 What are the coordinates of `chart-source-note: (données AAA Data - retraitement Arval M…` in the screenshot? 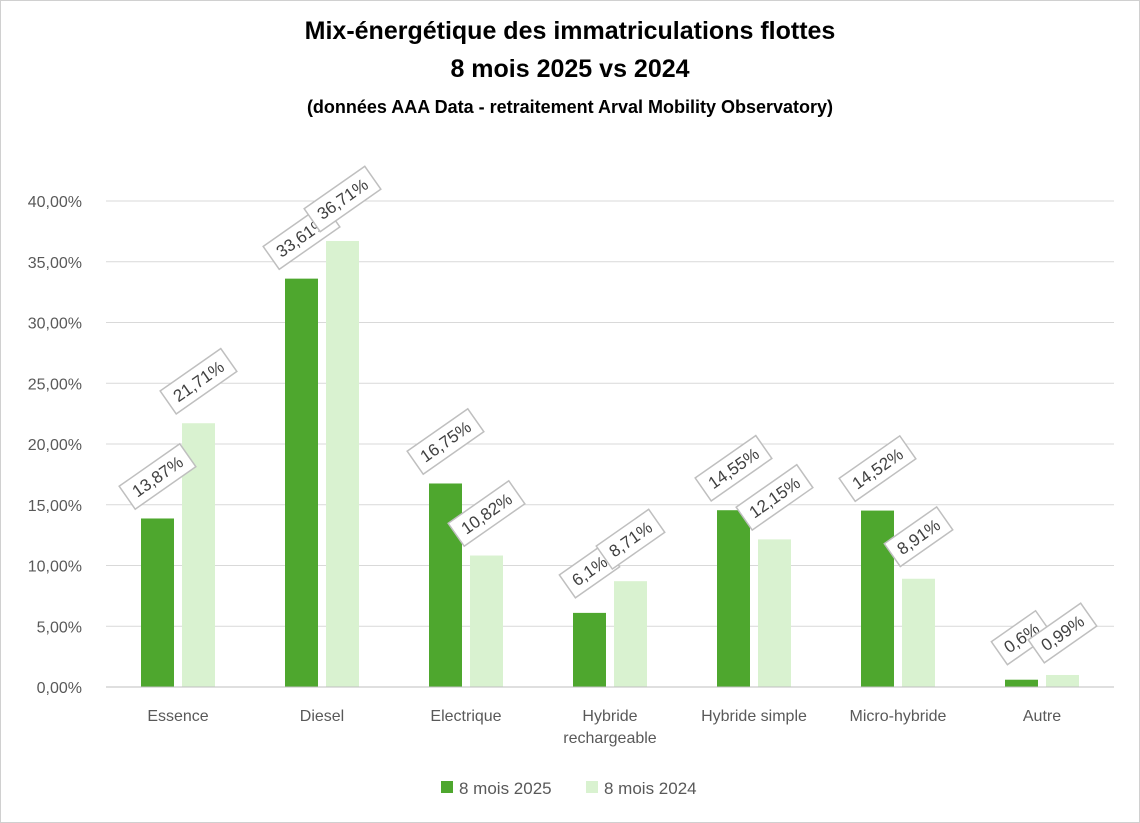 It's located at (570, 107).